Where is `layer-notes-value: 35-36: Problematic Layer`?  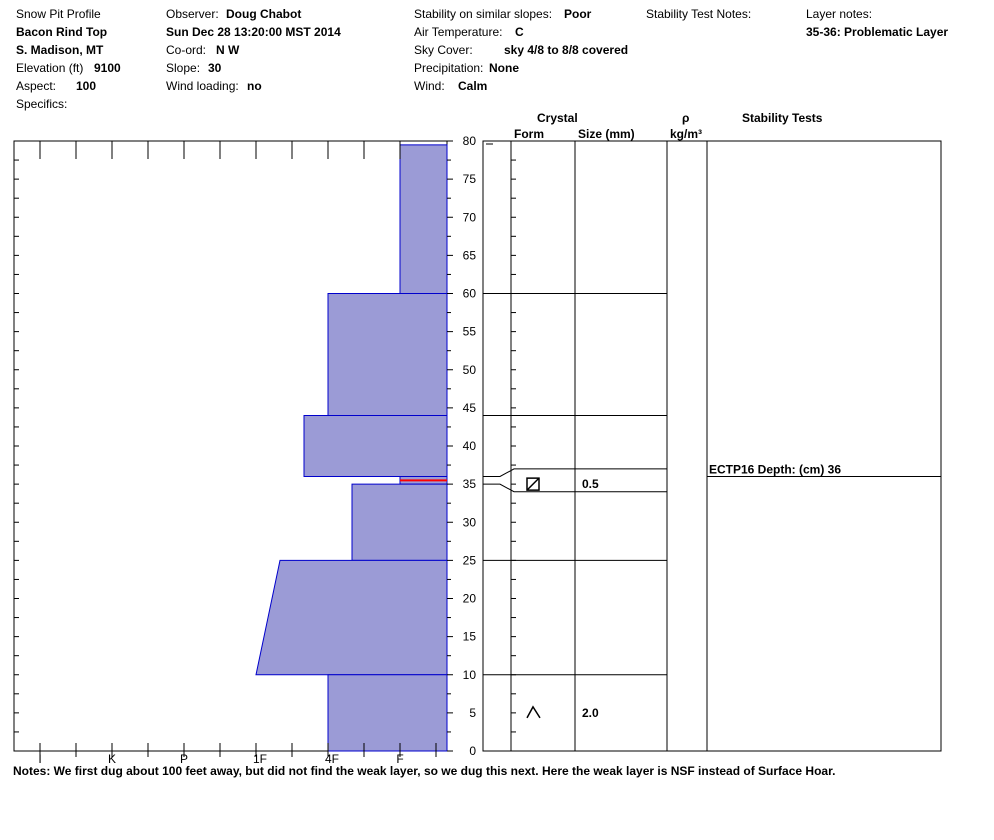
layer-notes-value: 35-36: Problematic Layer is located at coordinates (877, 32).